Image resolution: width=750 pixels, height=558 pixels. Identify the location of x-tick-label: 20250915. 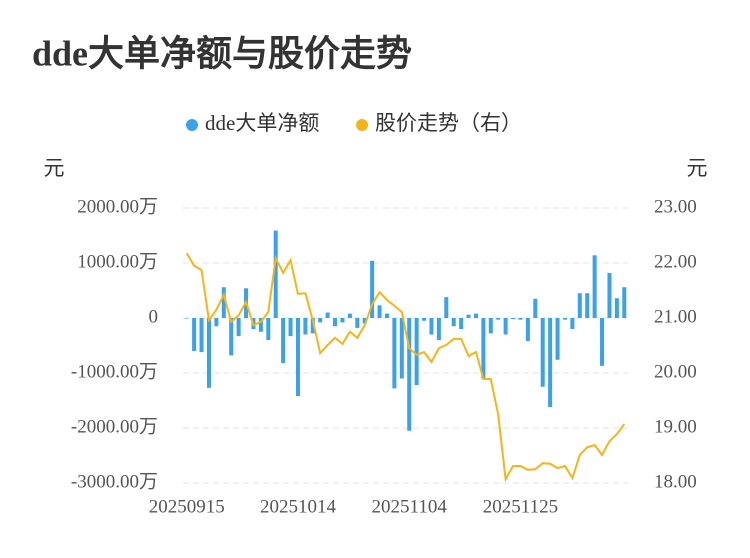
(187, 506).